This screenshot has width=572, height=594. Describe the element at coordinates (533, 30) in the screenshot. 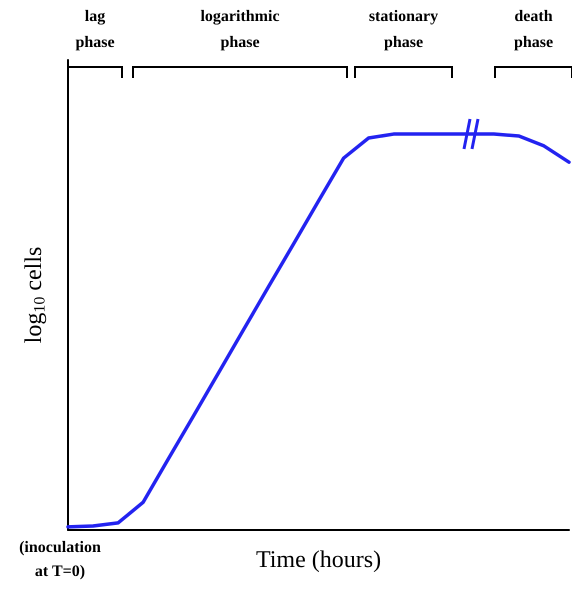

I see `text: death phase` at that location.